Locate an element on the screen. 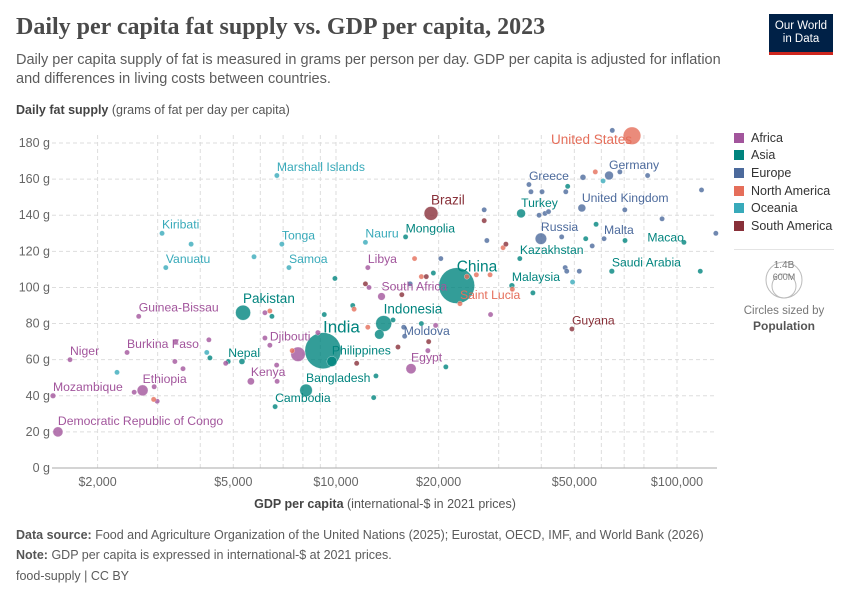 The image size is (850, 600). legend-item: Oceania is located at coordinates (783, 208).